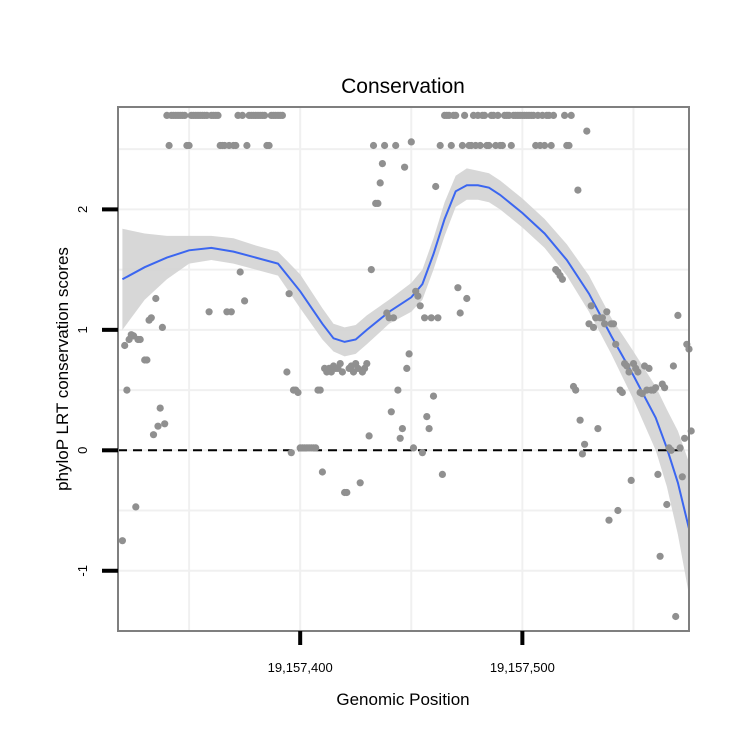 The width and height of the screenshot is (750, 750). Describe the element at coordinates (82, 329) in the screenshot. I see `y-tick-label: 1` at that location.